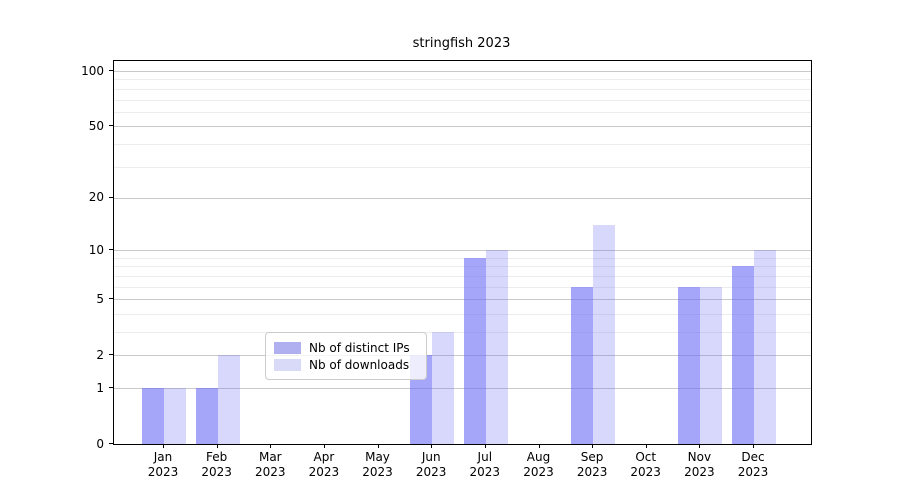 This screenshot has height=500, width=900. What do you see at coordinates (270, 464) in the screenshot?
I see `x-tick-label: Mar 2023` at bounding box center [270, 464].